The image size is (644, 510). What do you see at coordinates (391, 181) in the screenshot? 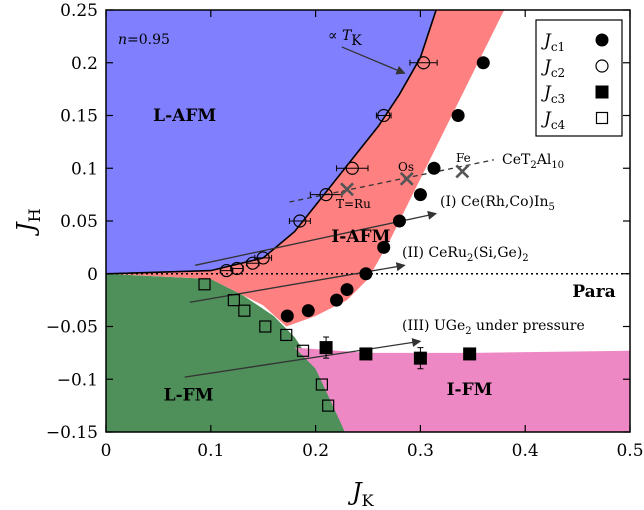
I see `cet2al10-dashed-line` at bounding box center [391, 181].